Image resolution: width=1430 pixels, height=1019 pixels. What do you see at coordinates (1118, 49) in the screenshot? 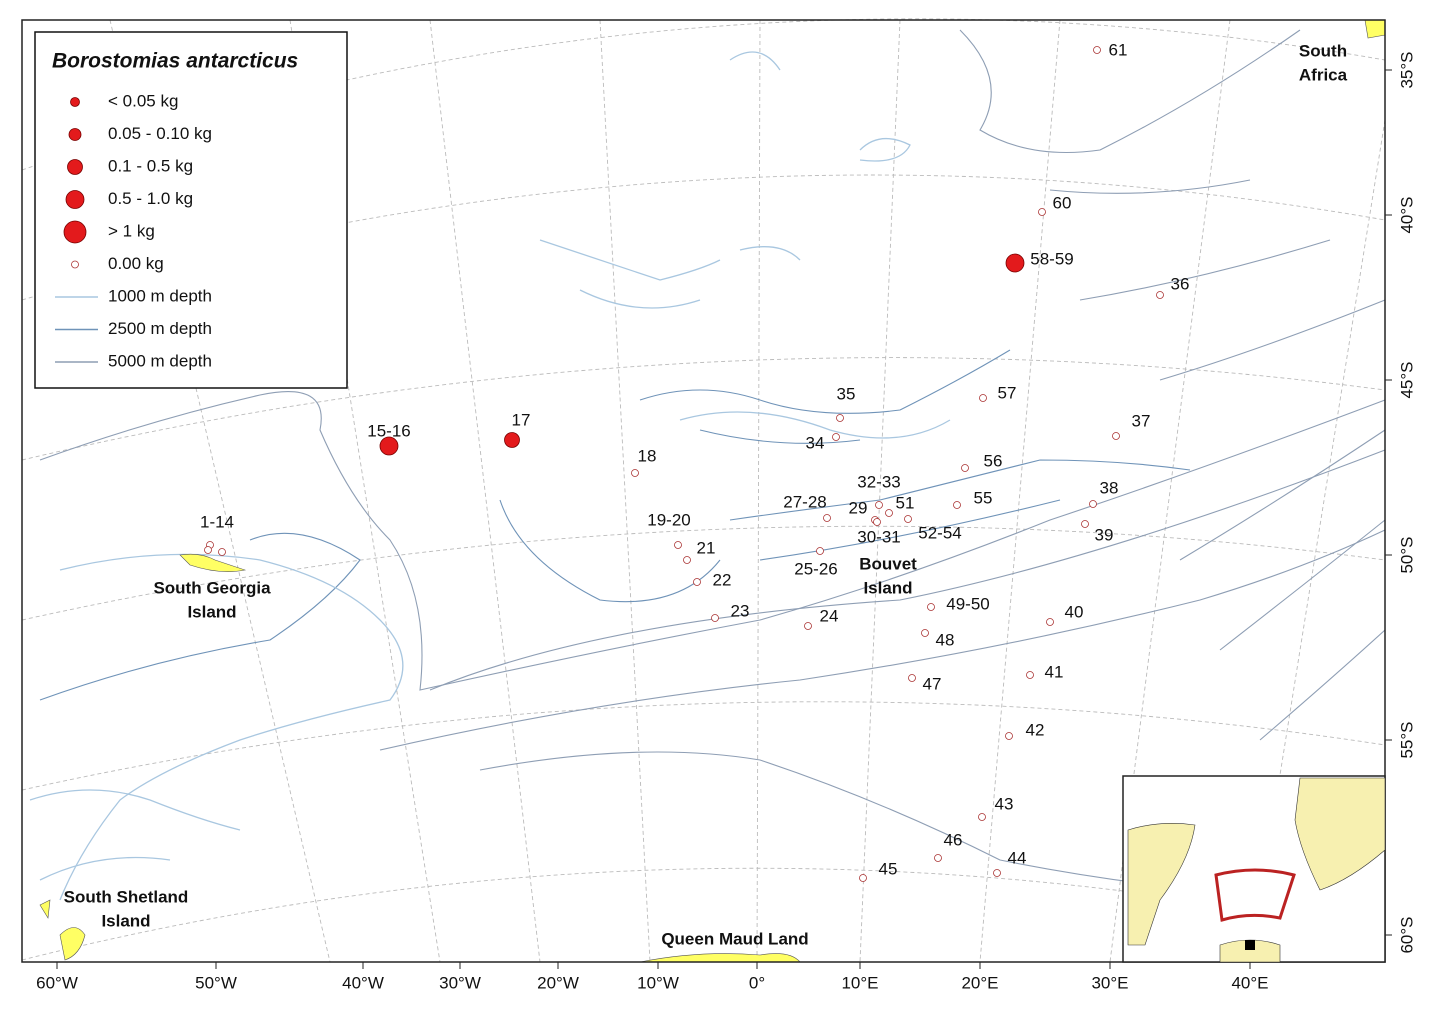
I see `station-label: 61` at bounding box center [1118, 49].